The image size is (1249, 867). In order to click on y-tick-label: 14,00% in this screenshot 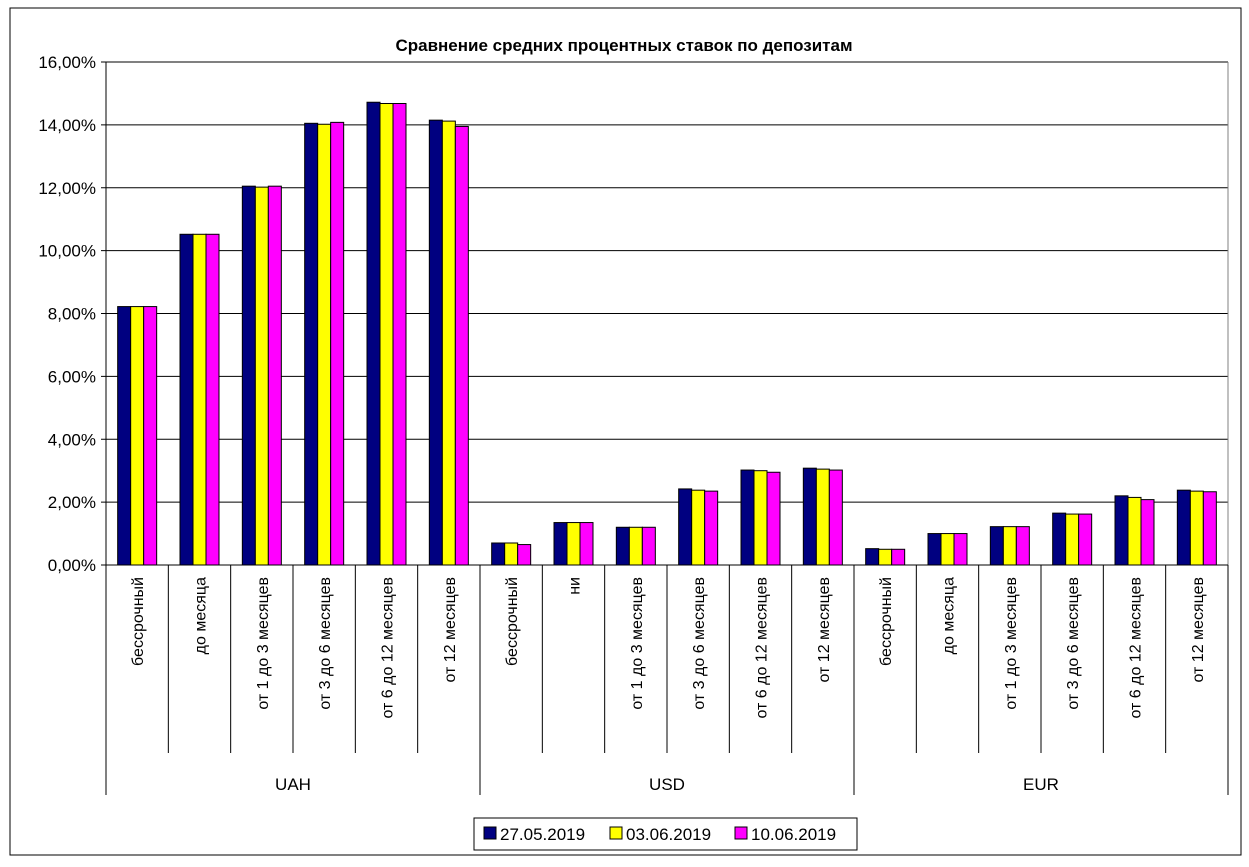, I will do `click(67, 125)`.